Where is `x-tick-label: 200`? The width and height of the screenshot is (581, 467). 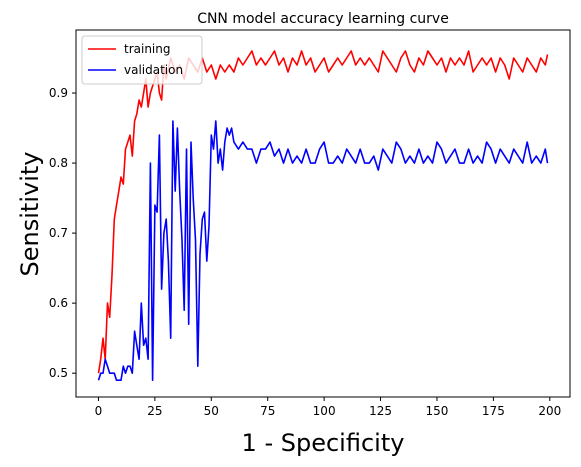 x-tick-label: 200 is located at coordinates (549, 411).